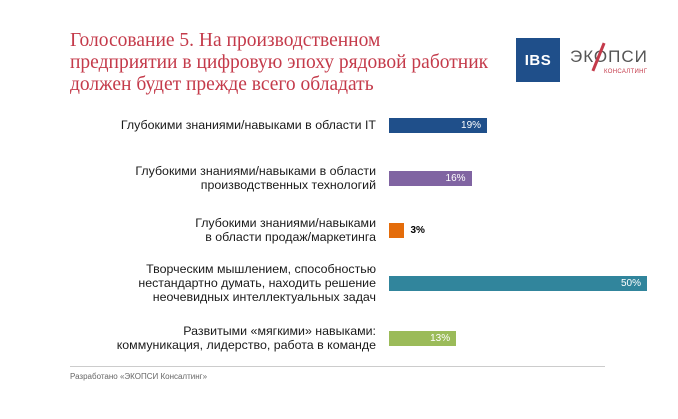 The image size is (678, 419). What do you see at coordinates (255, 171) in the screenshot?
I see `category-label-line: Глубокими знаниями/навыками в области` at bounding box center [255, 171].